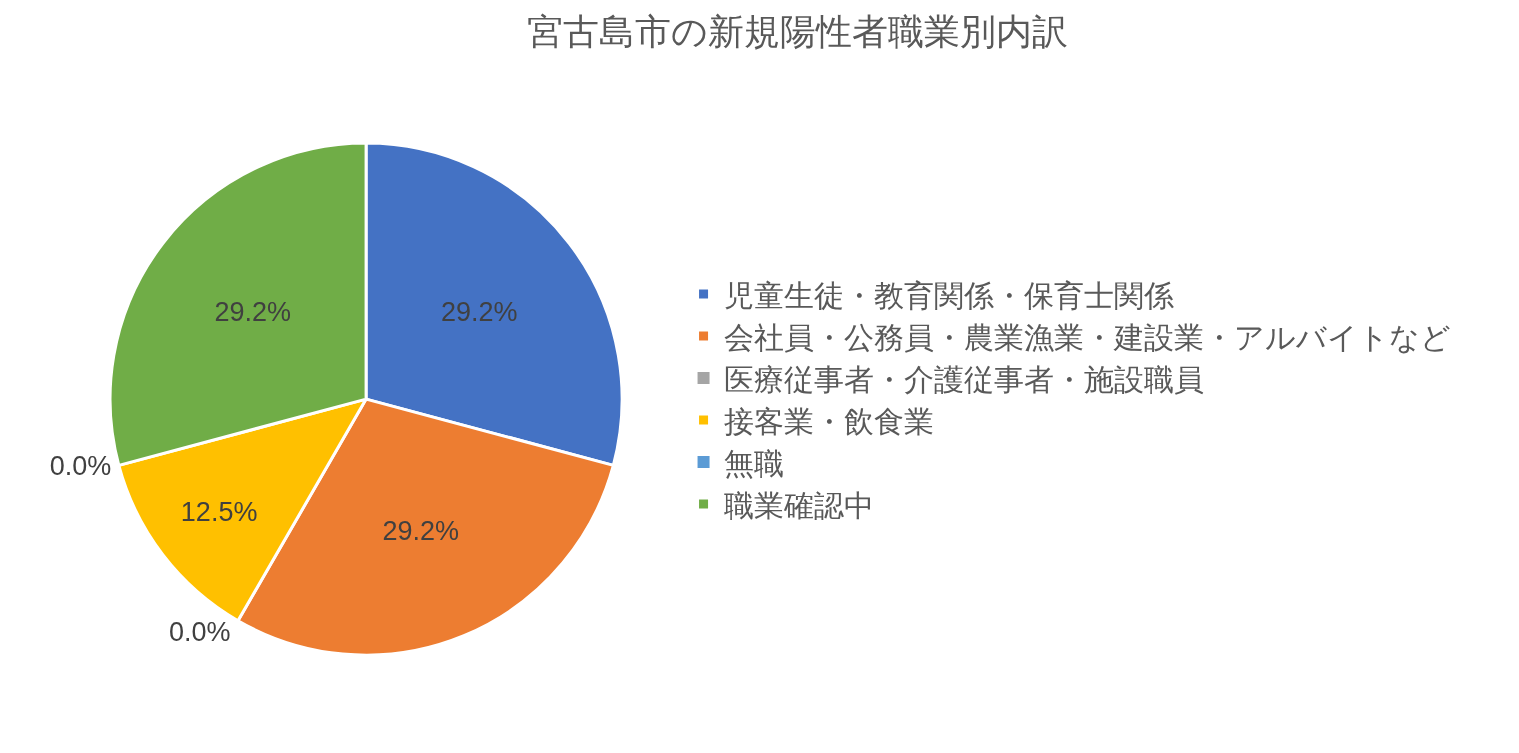 This screenshot has width=1519, height=753. I want to click on data-label: 12.5%, so click(219, 511).